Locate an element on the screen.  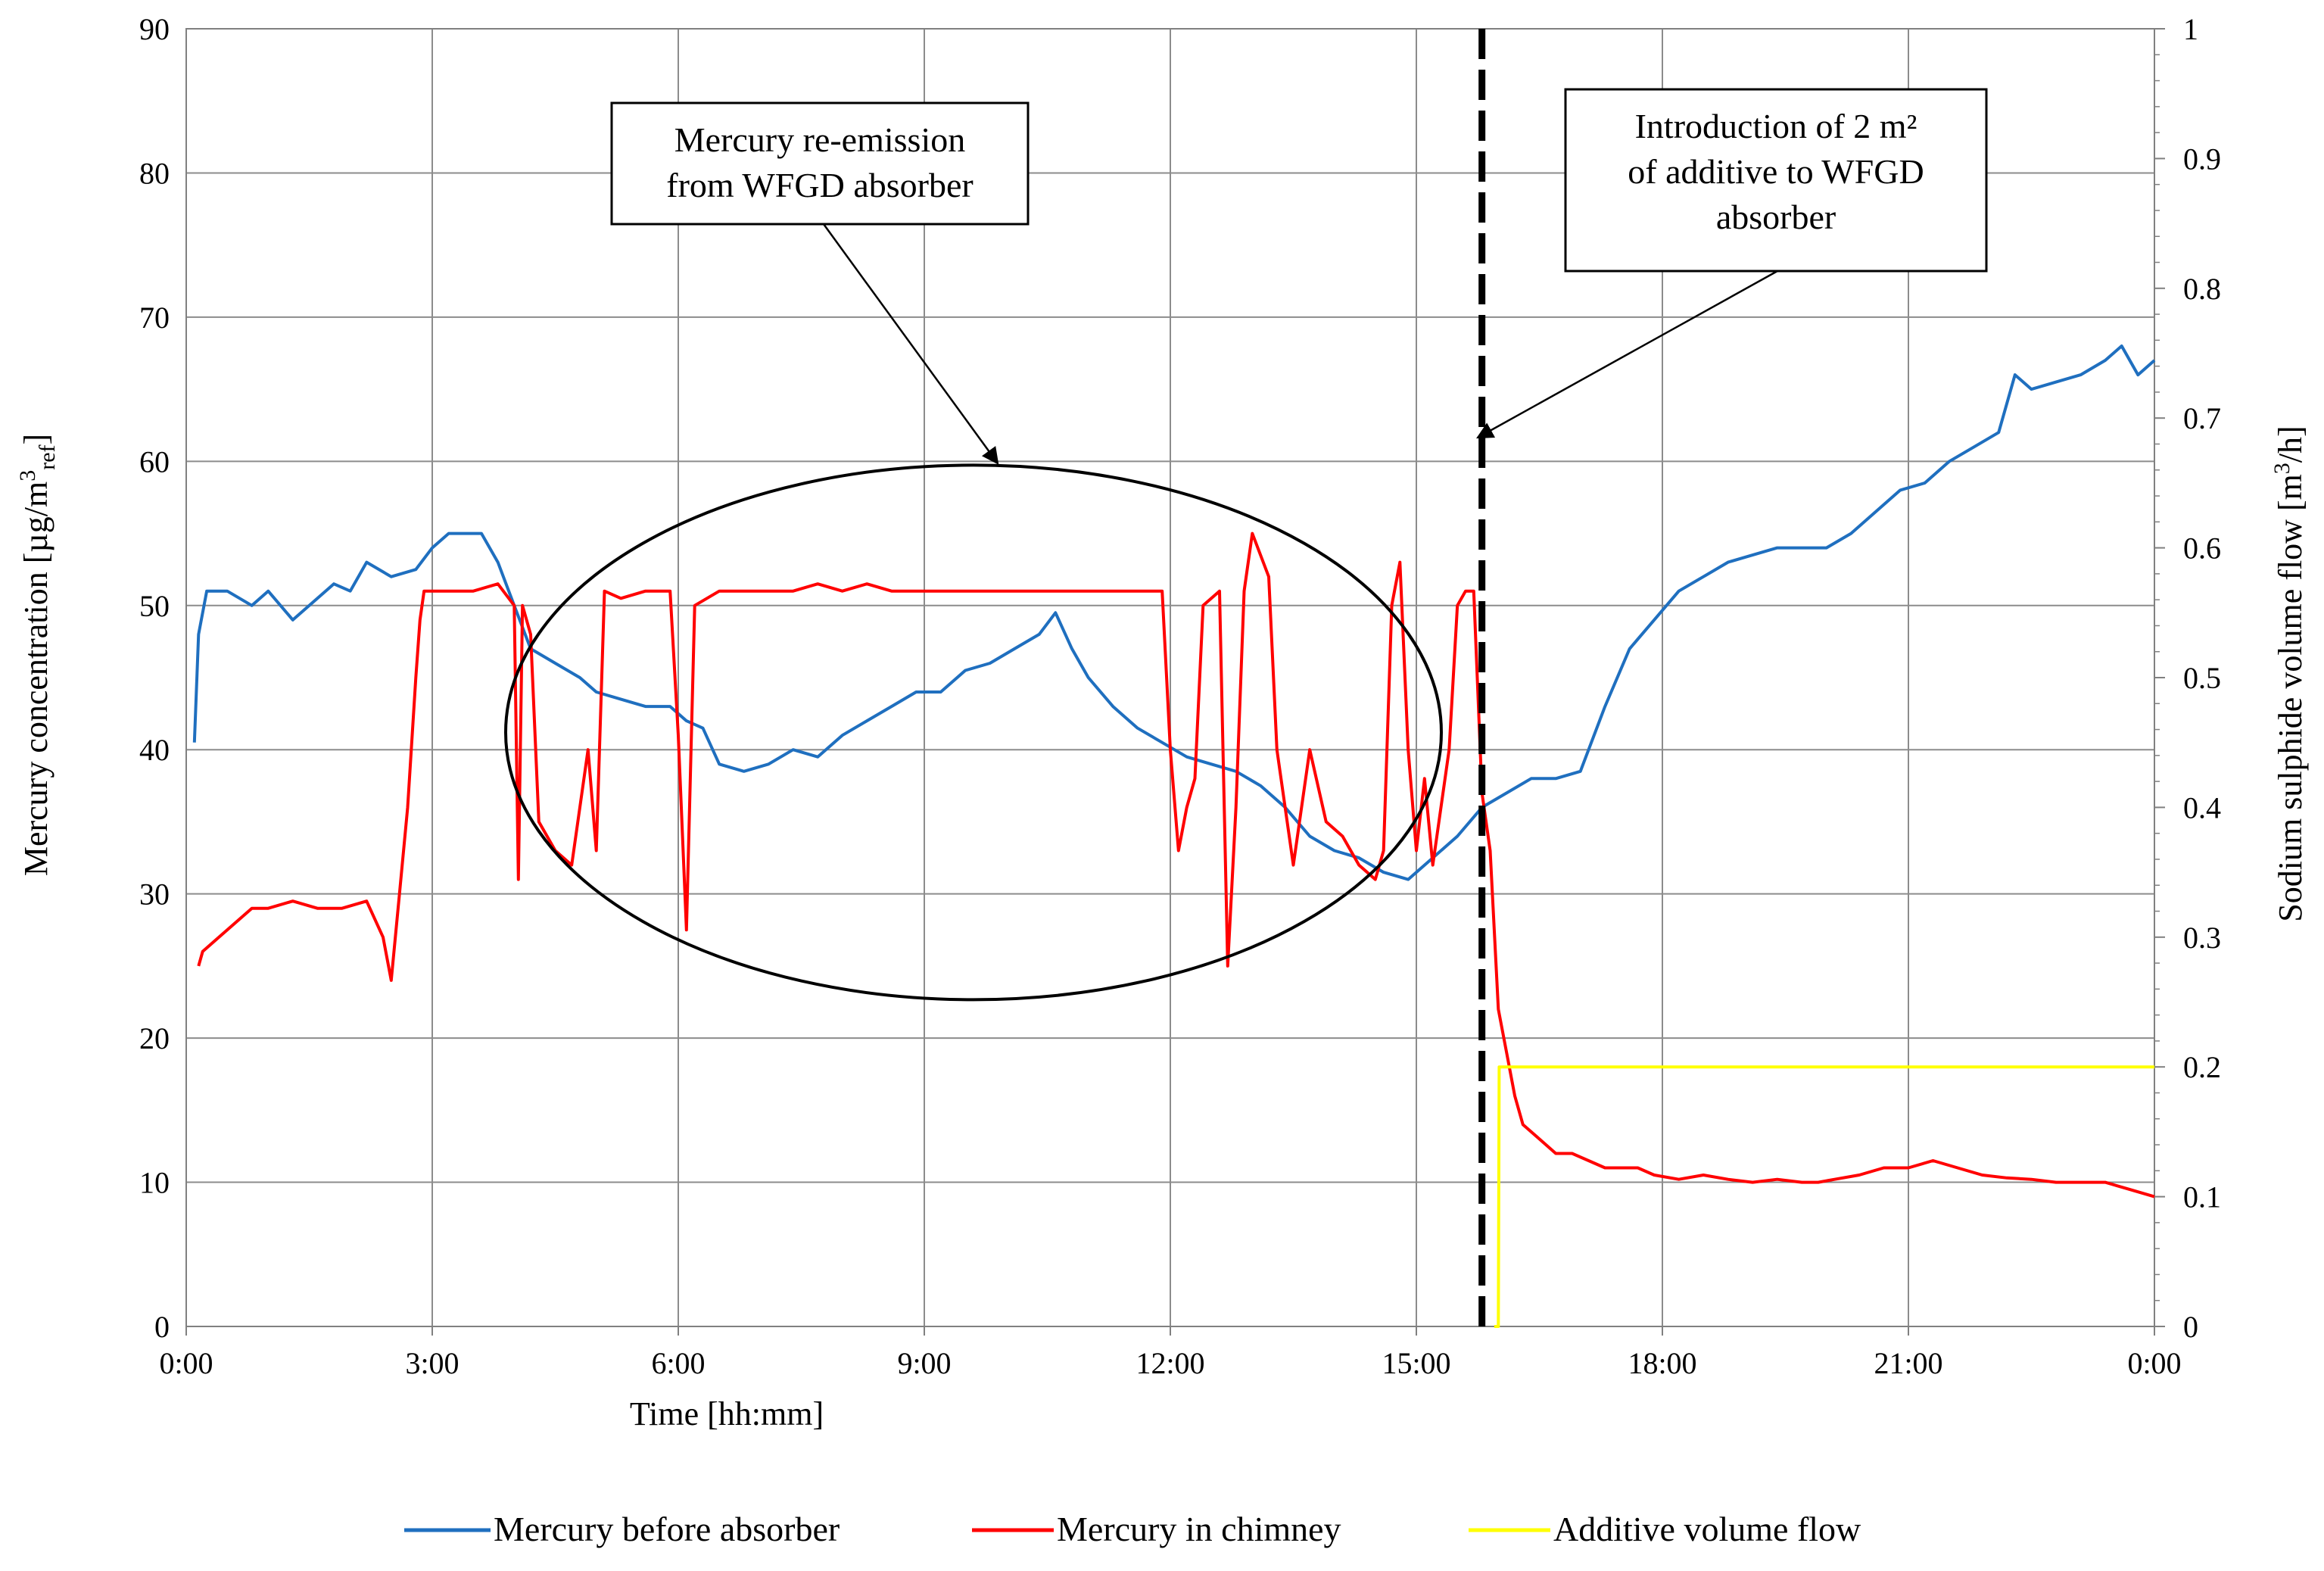
y-left-label-close: ] is located at coordinates (36, 440).